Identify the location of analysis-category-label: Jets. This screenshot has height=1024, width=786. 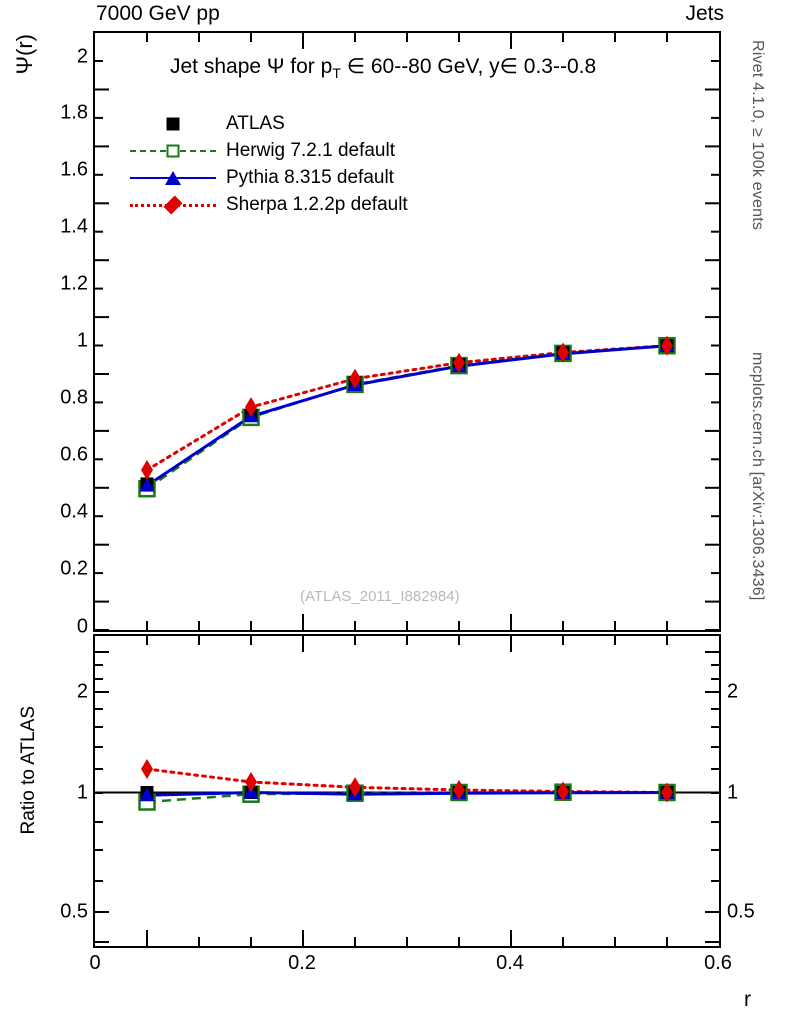
(704, 13).